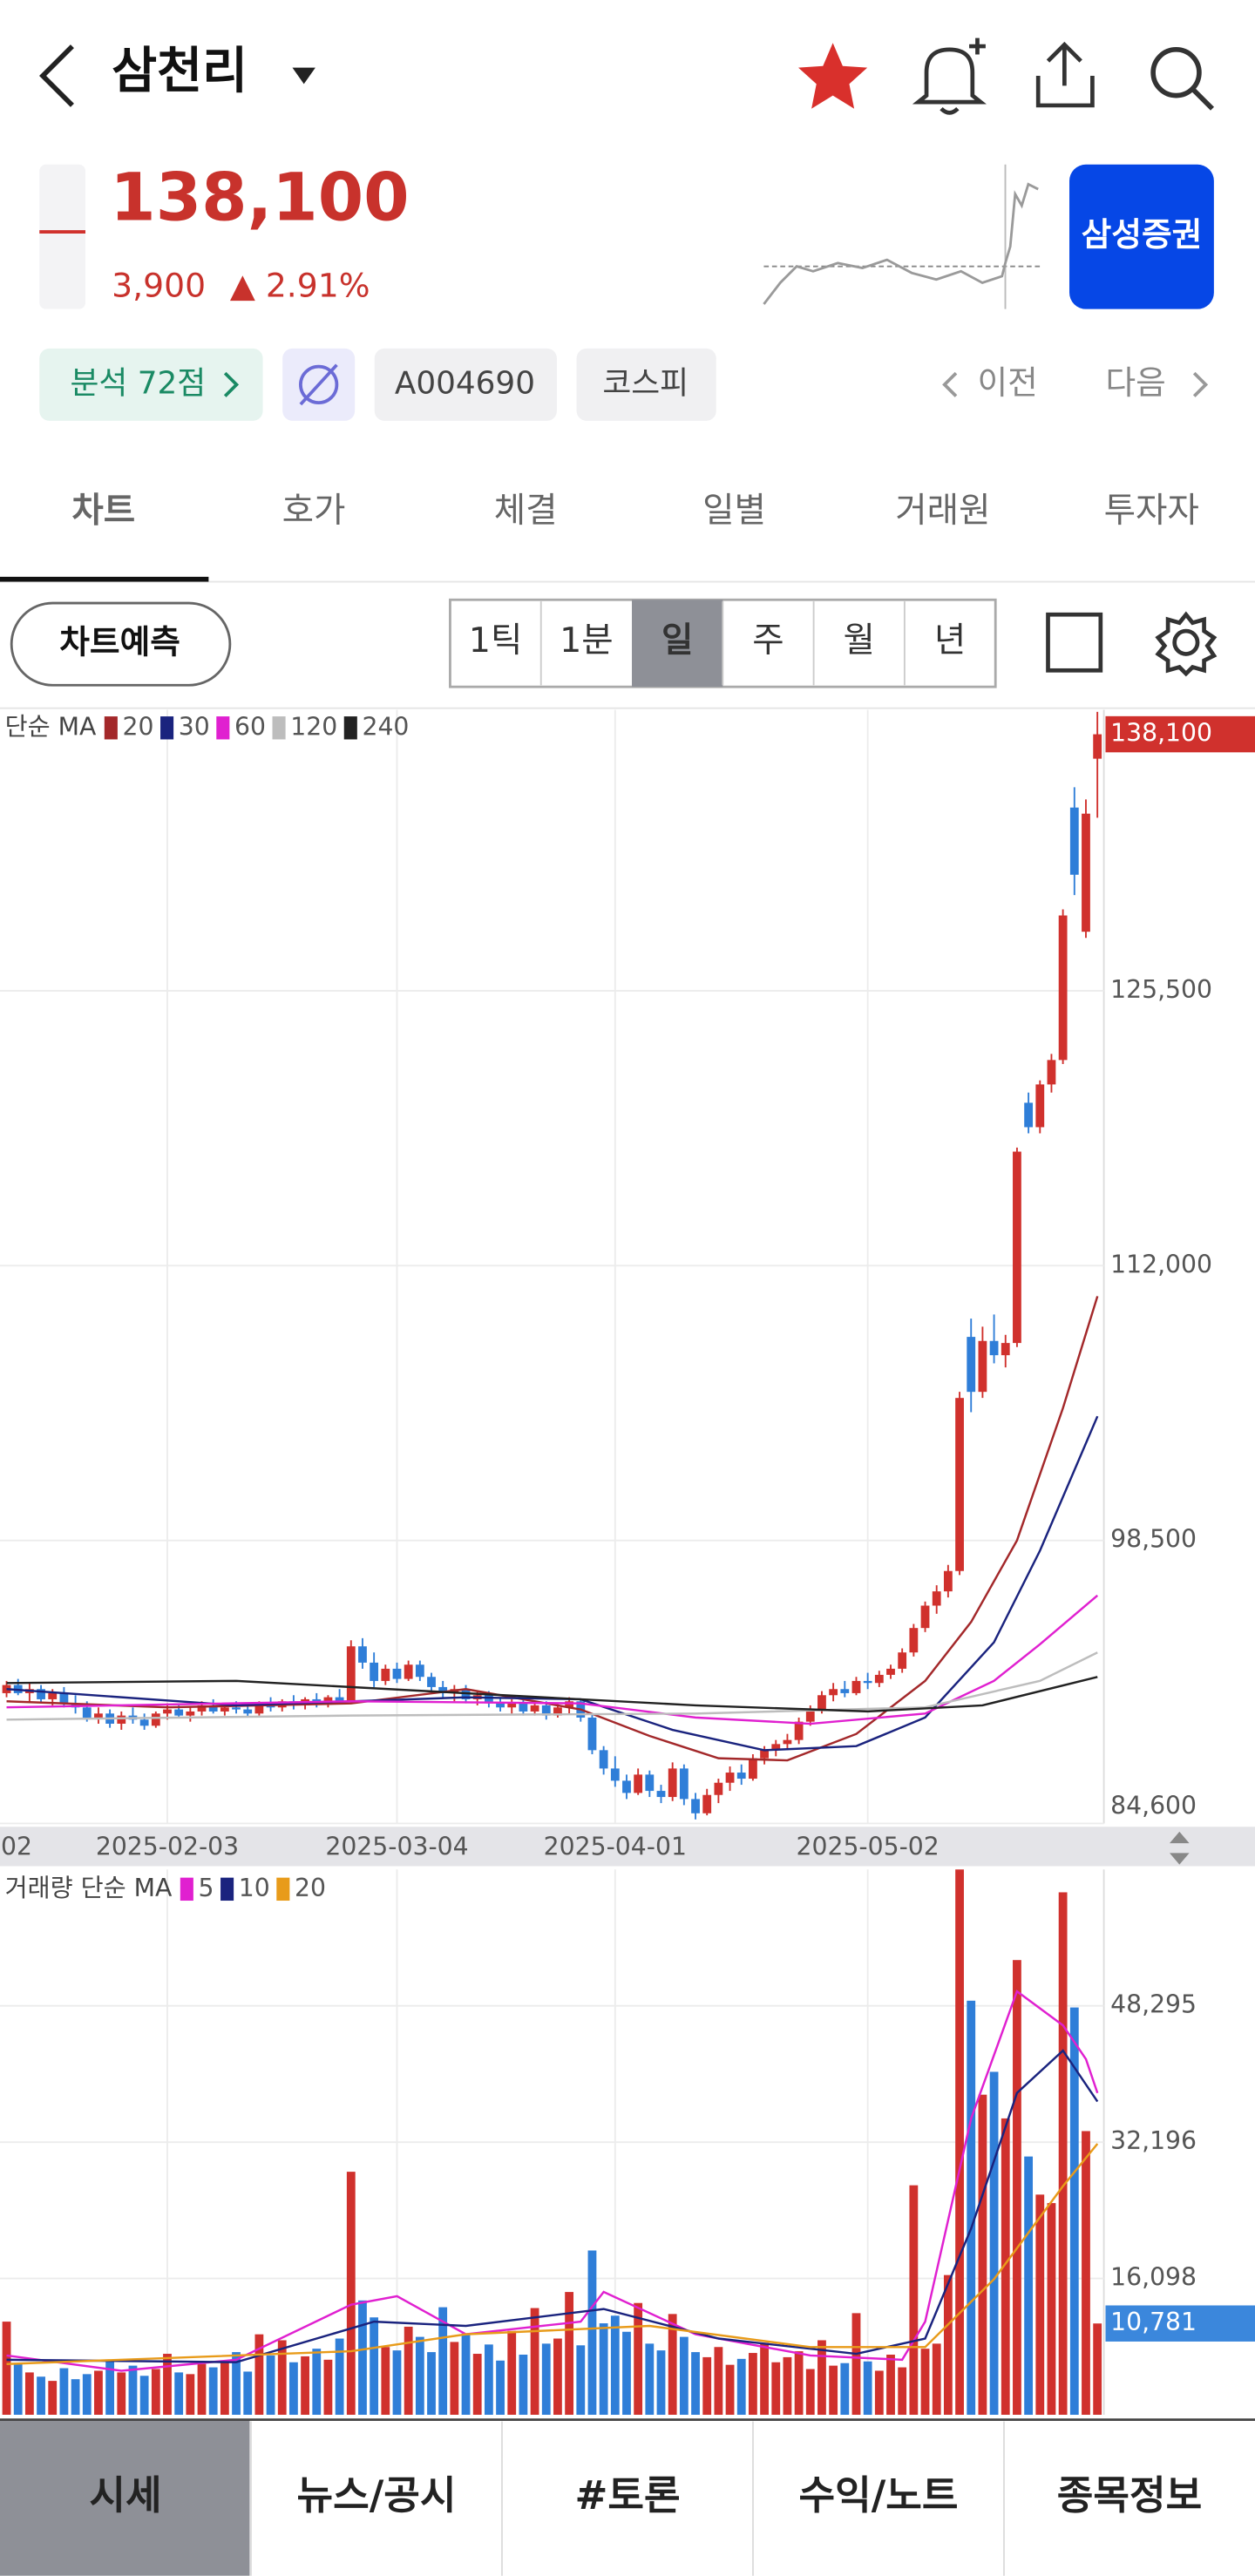 The height and width of the screenshot is (2576, 1255). Describe the element at coordinates (304, 76) in the screenshot. I see `dropdown-icon` at that location.